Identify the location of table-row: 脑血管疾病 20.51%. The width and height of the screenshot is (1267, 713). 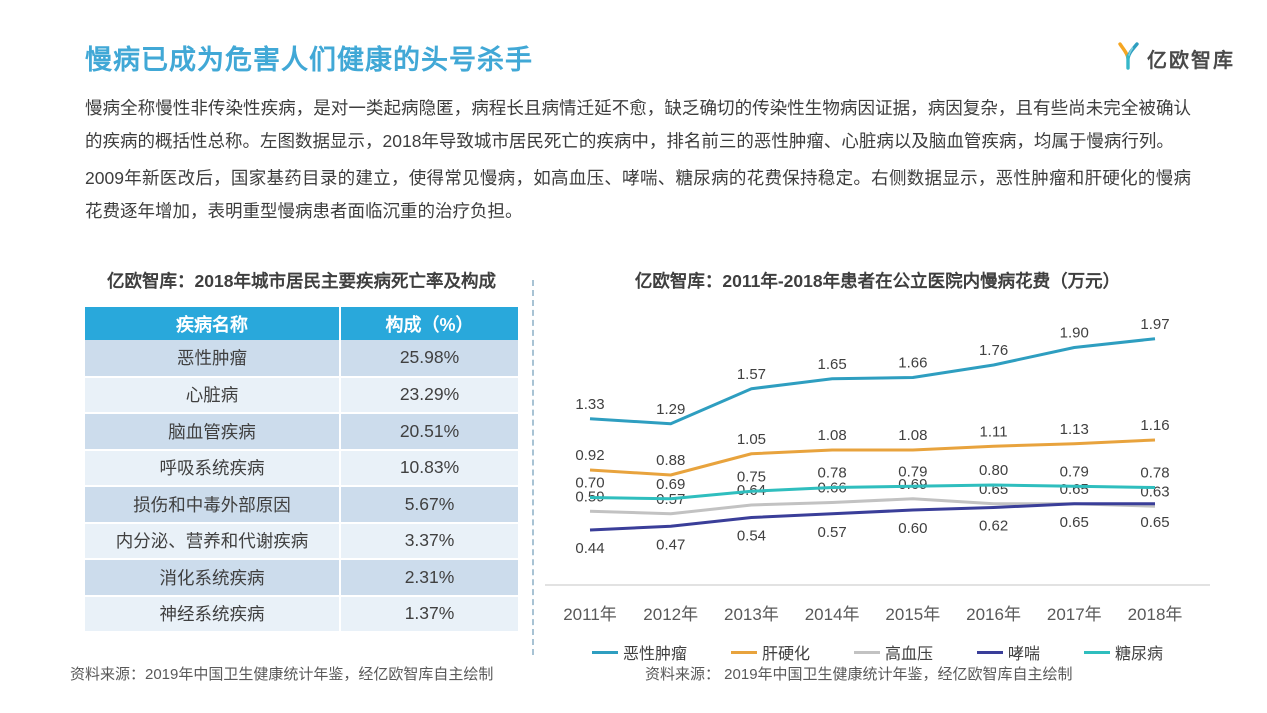
(301, 432).